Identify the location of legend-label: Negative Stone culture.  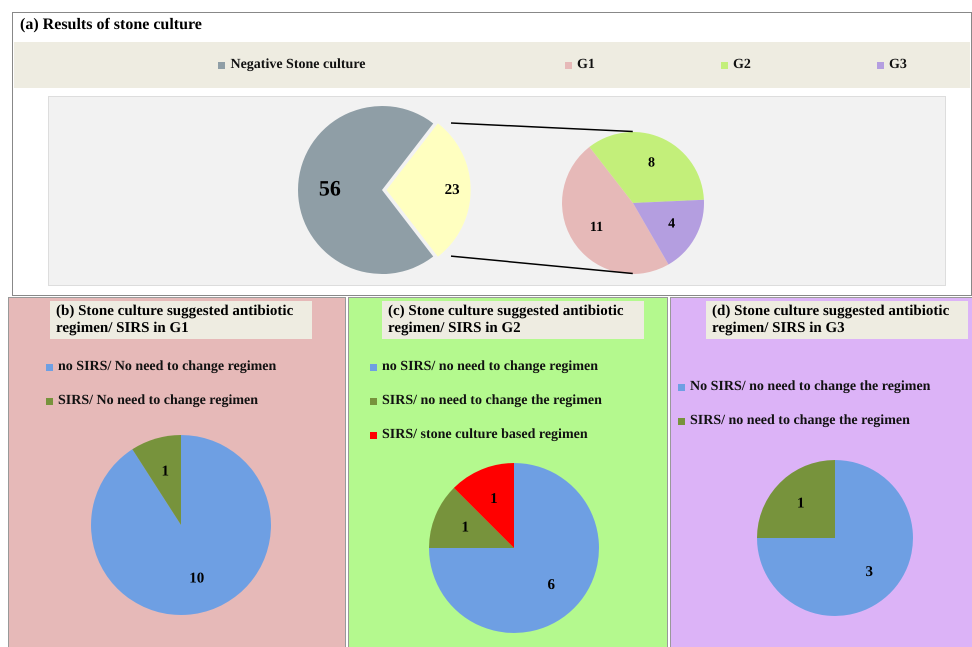
(298, 65).